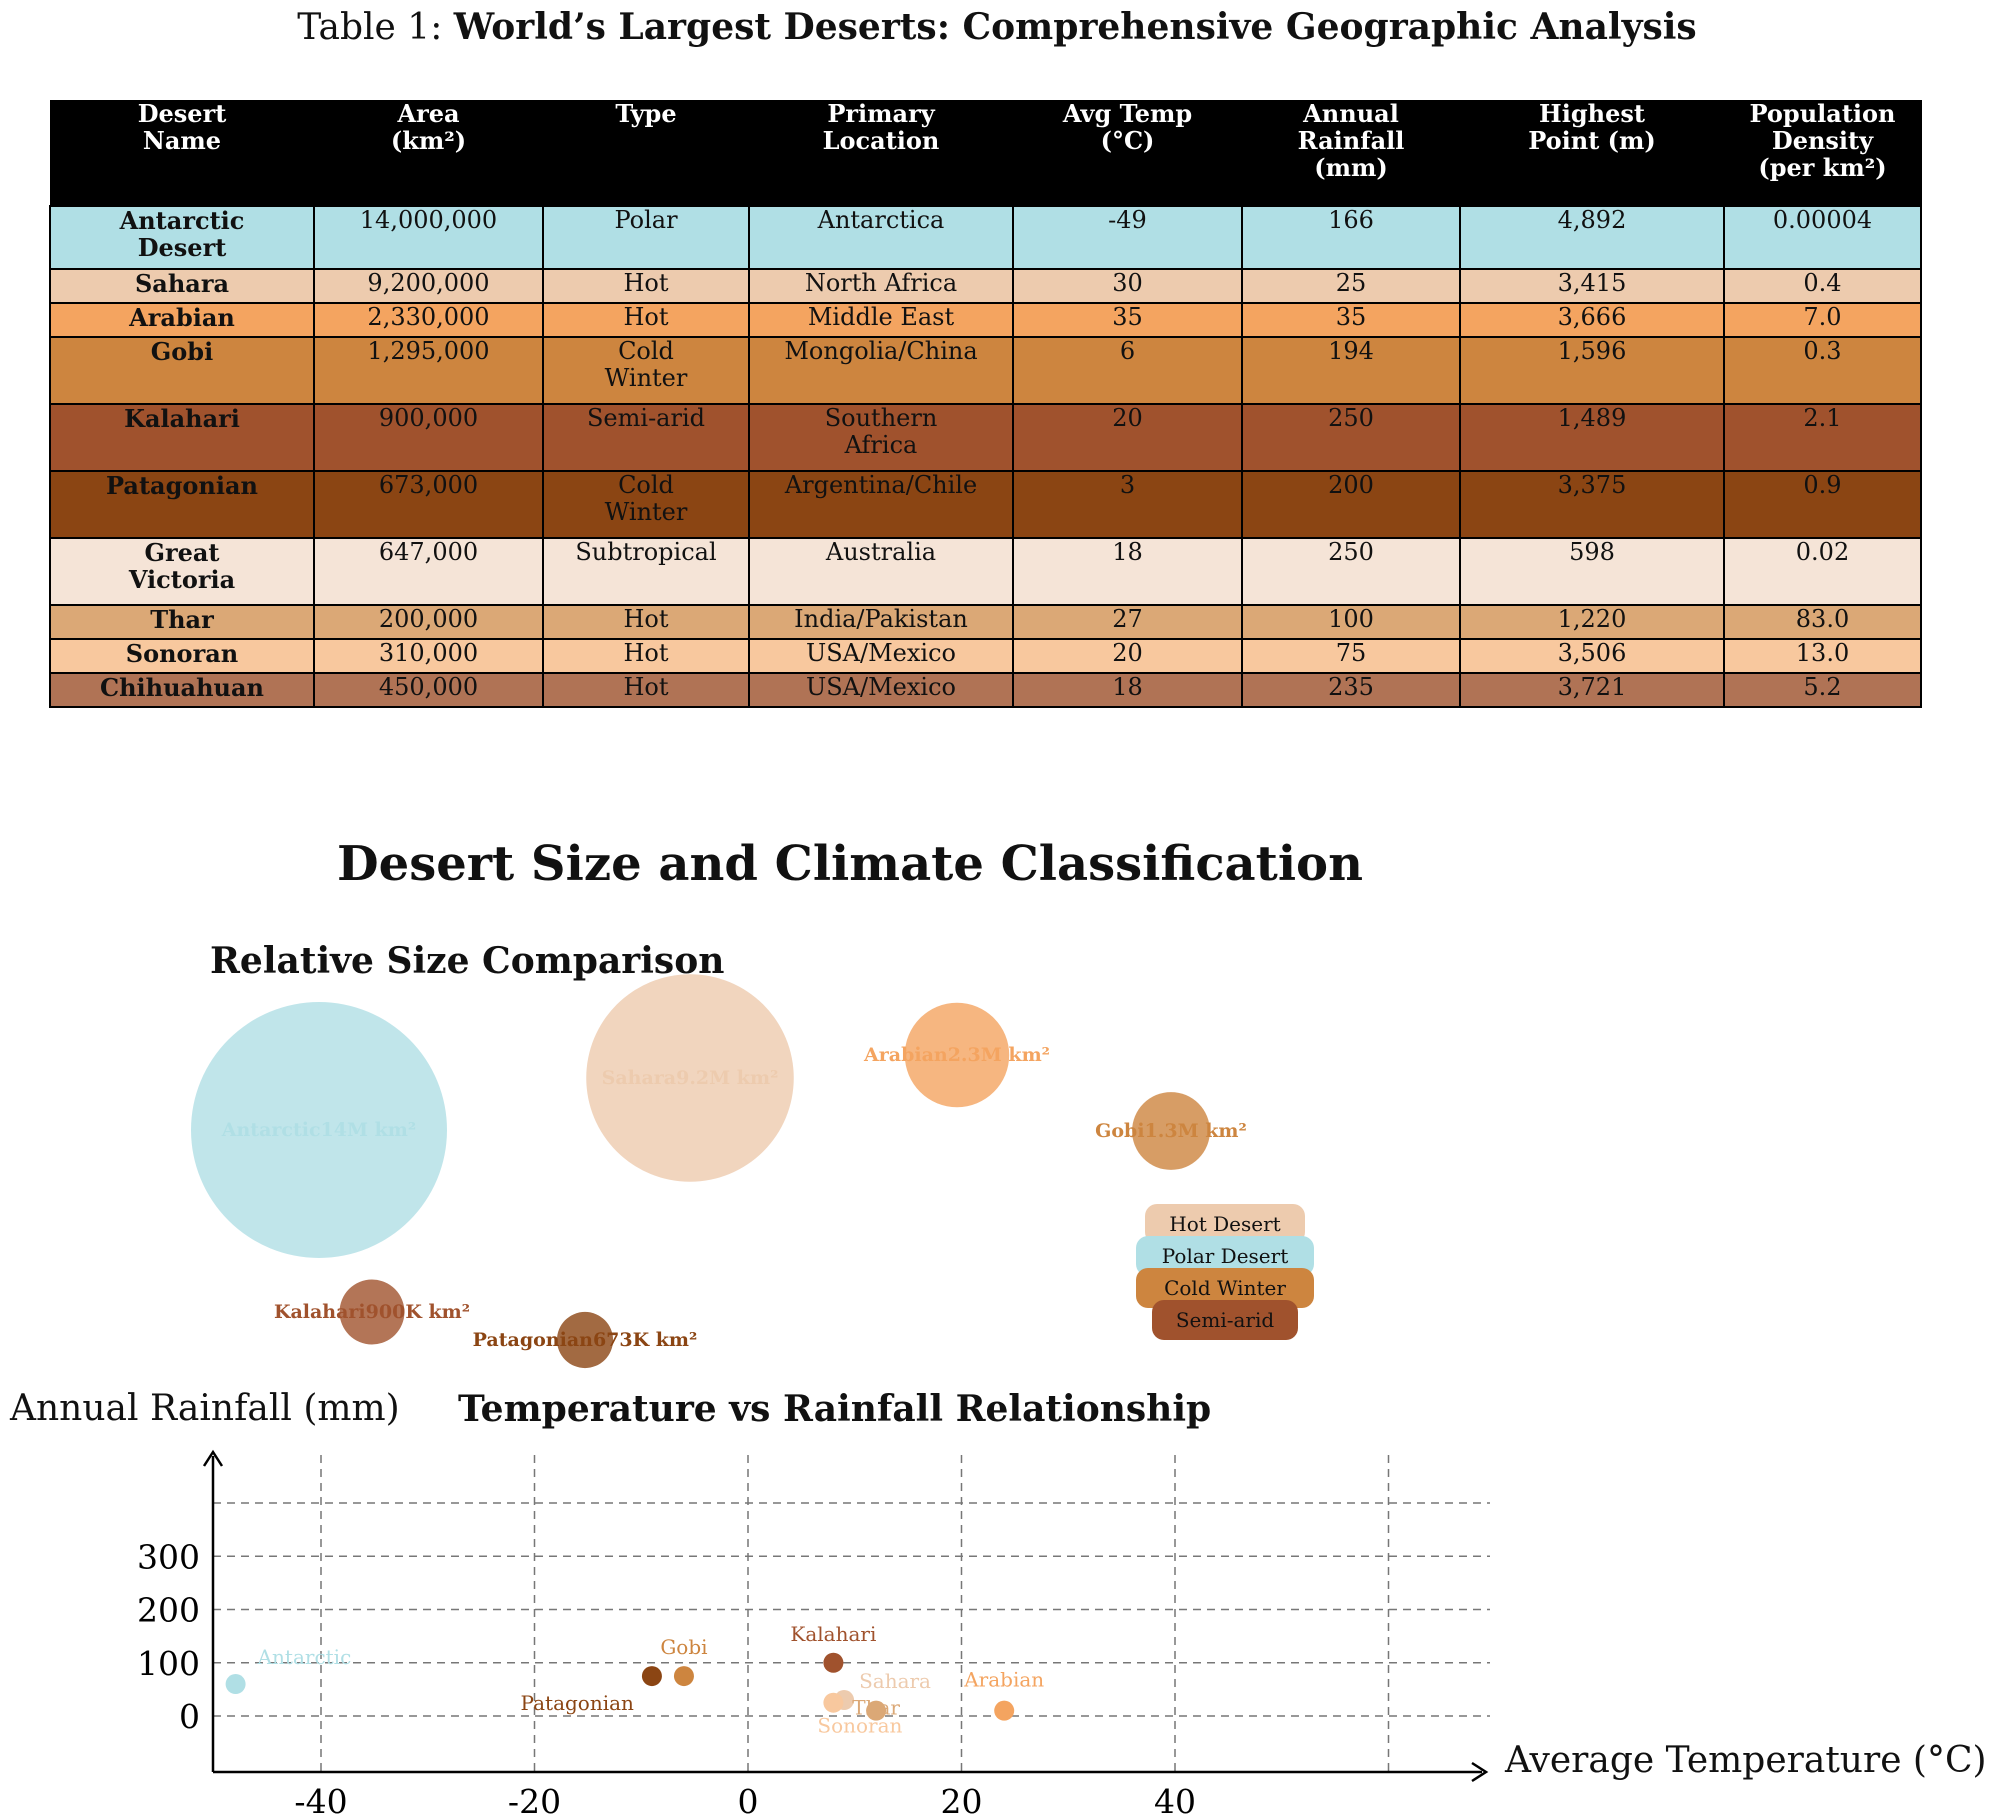  I want to click on table-cell: 1,596, so click(1592, 370).